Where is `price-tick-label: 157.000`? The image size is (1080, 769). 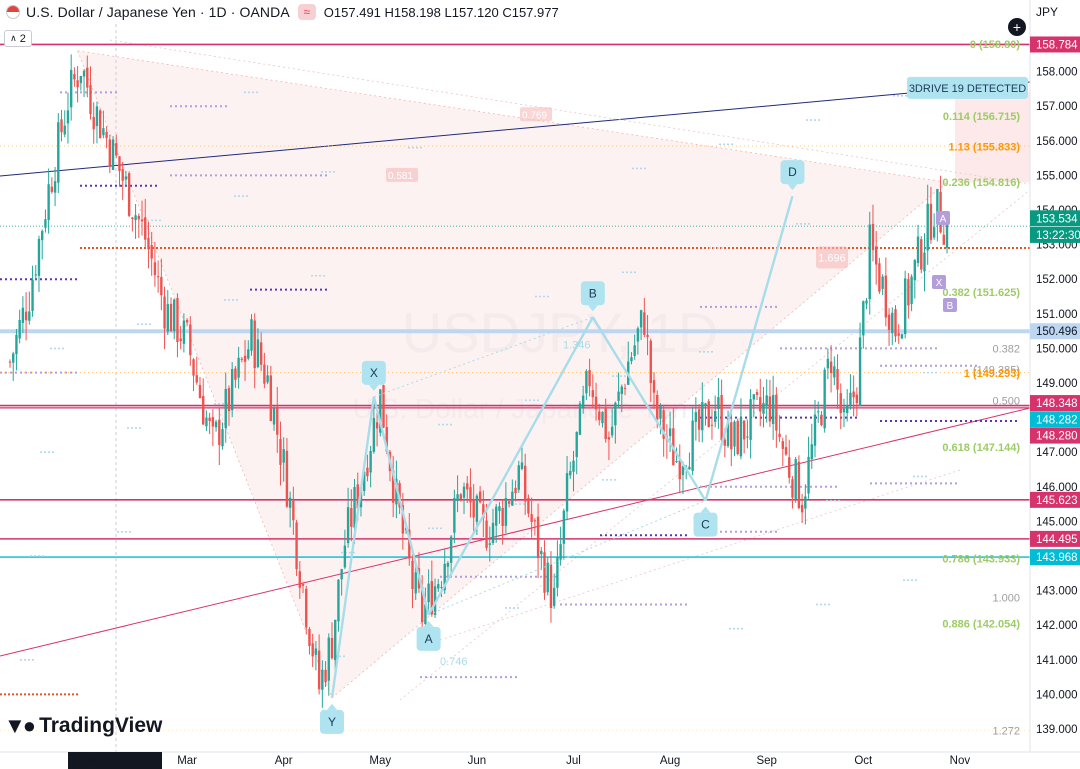
price-tick-label: 157.000 is located at coordinates (1057, 107).